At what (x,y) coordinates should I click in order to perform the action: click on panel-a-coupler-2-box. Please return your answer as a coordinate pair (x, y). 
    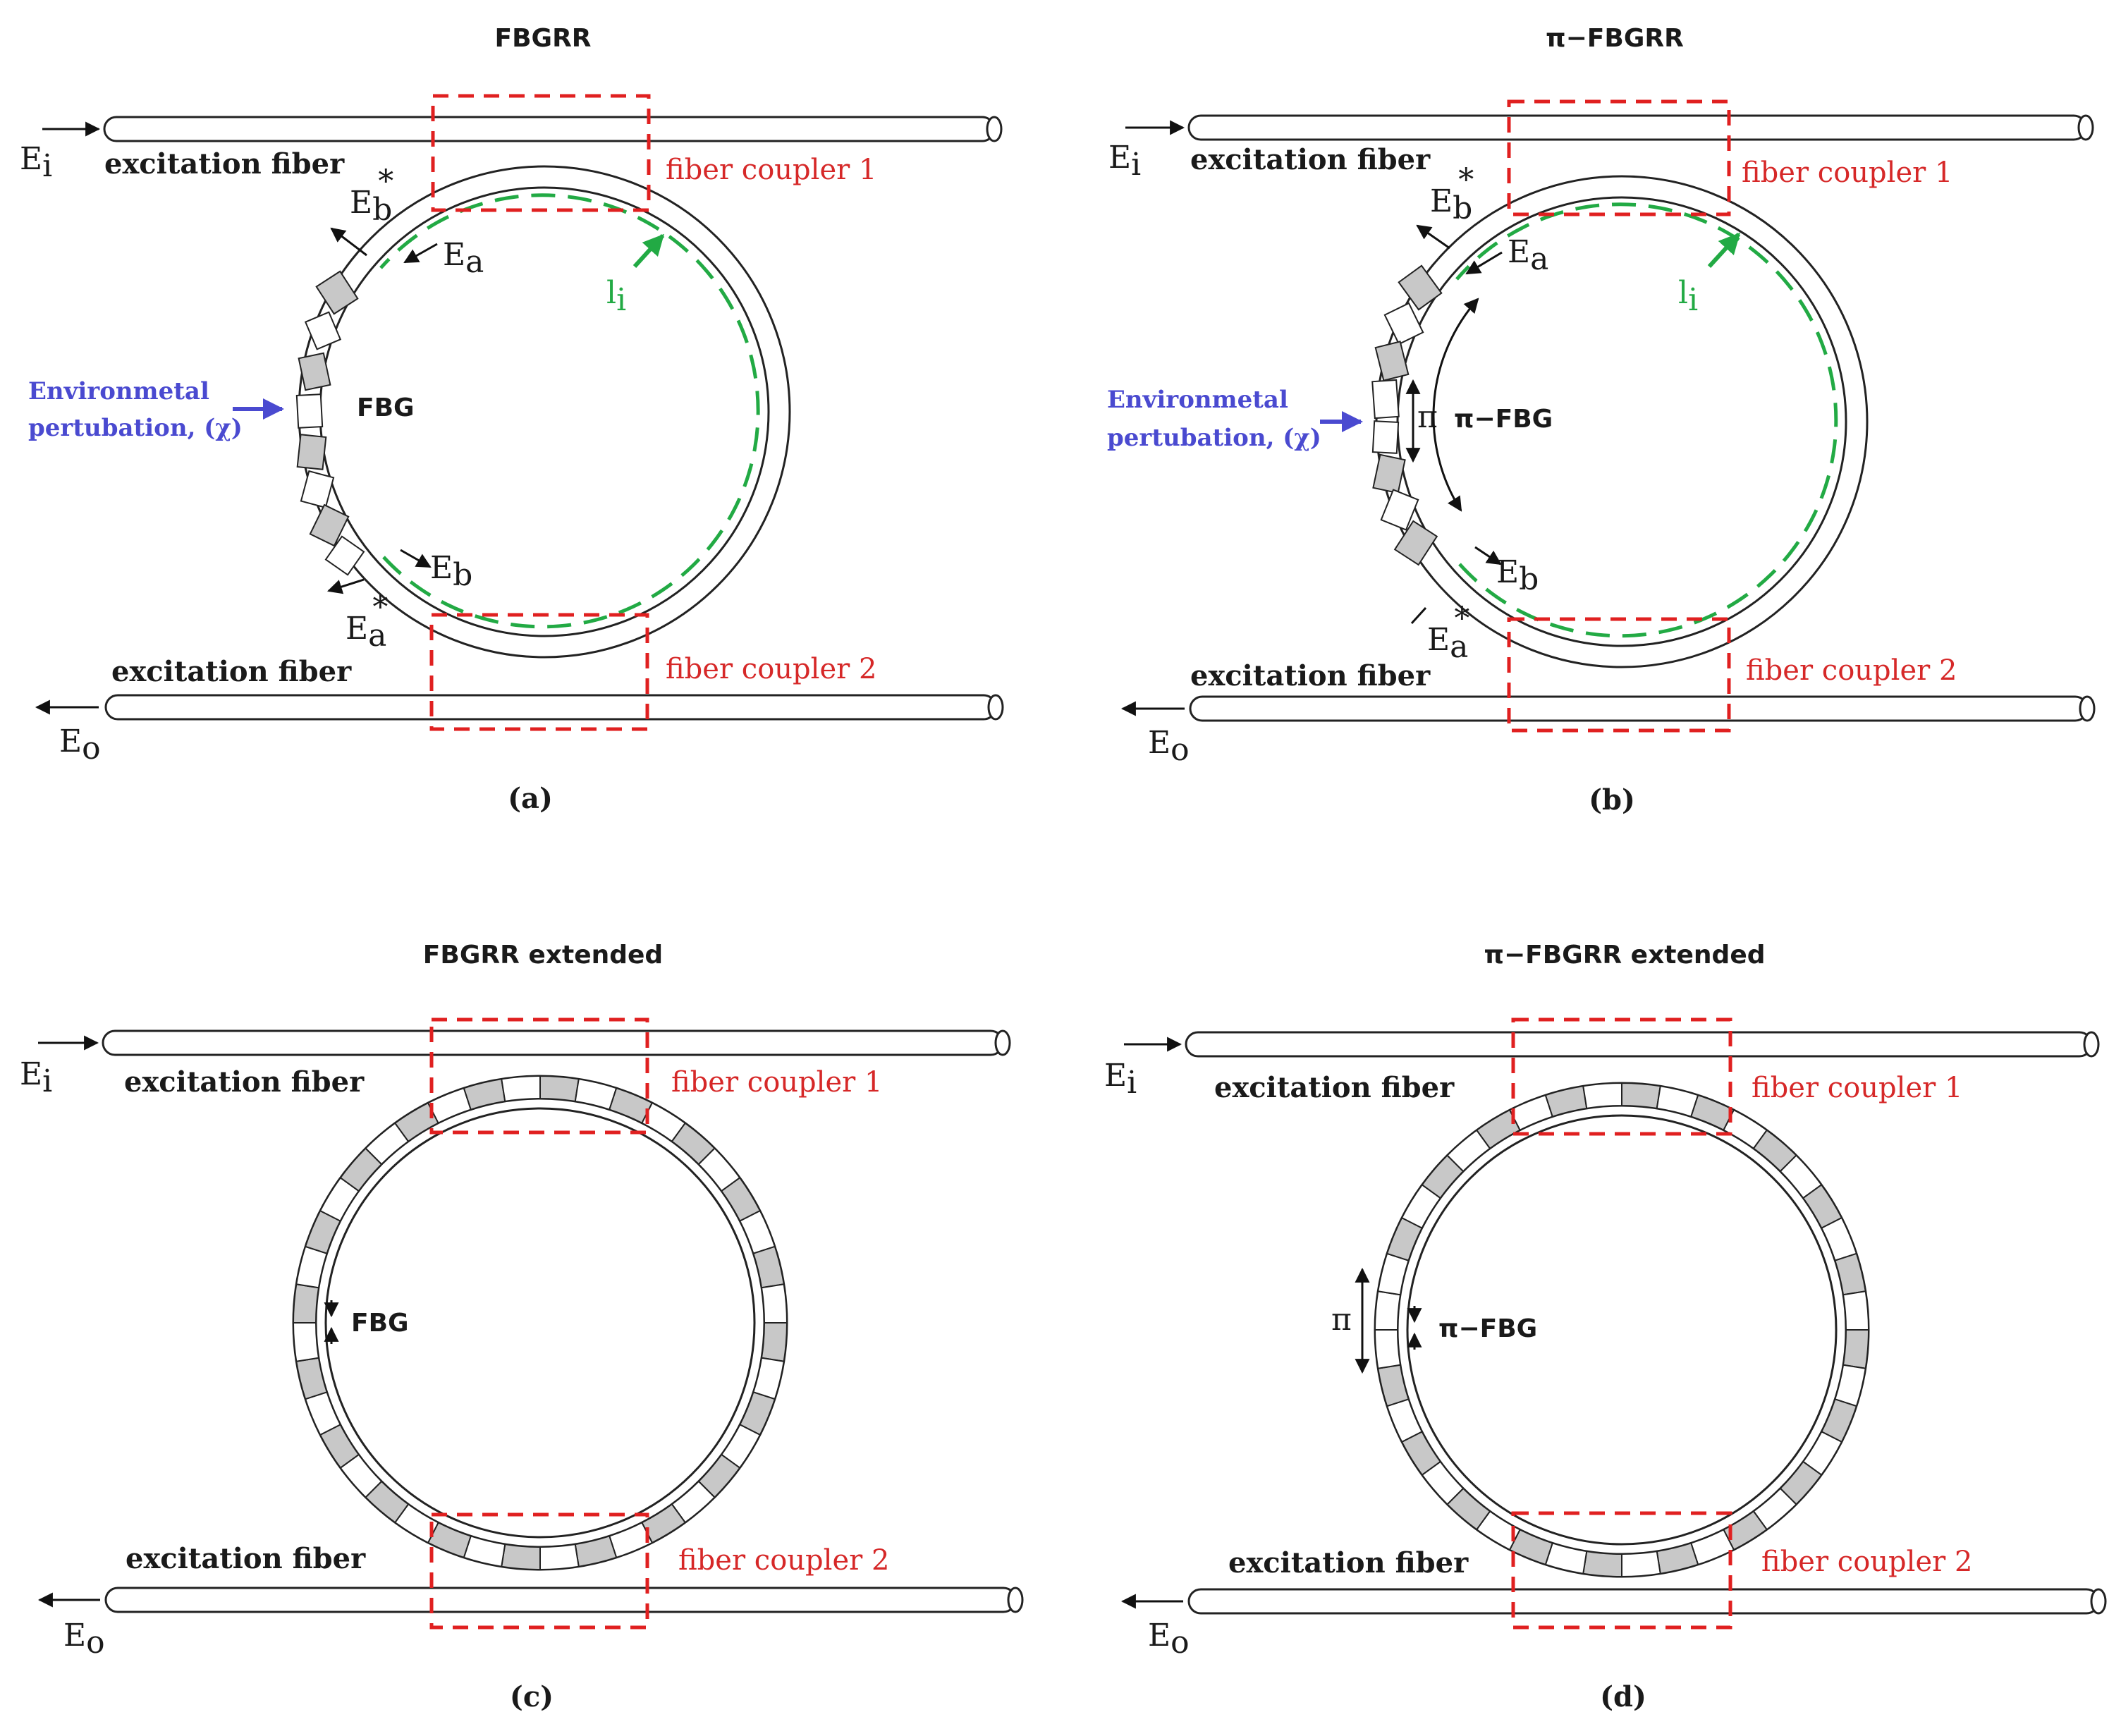
    Looking at the image, I should click on (539, 672).